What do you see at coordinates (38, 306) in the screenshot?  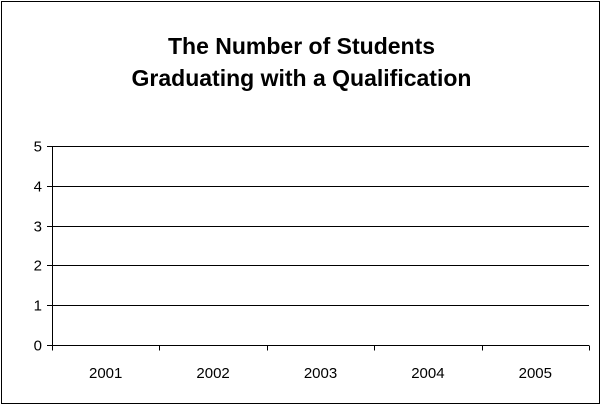 I see `y-tick-label: 1` at bounding box center [38, 306].